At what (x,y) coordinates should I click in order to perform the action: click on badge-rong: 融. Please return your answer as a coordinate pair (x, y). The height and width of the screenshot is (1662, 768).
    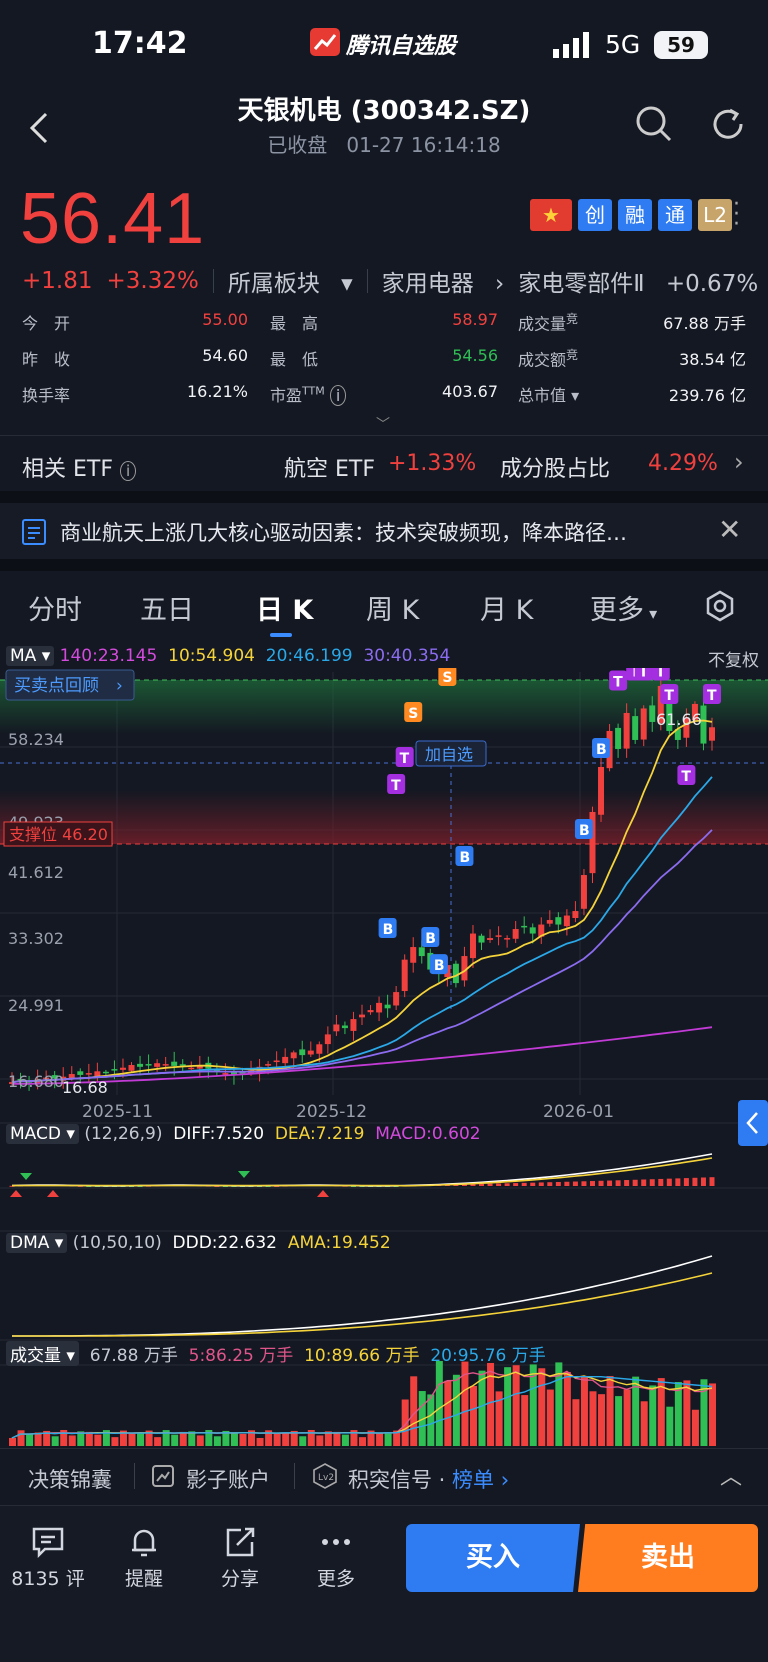
    Looking at the image, I should click on (635, 215).